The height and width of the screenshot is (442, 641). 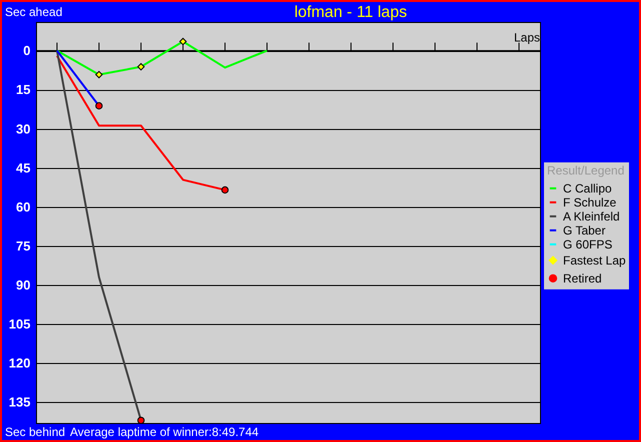 I want to click on y-tick-label: 30, so click(x=23, y=128).